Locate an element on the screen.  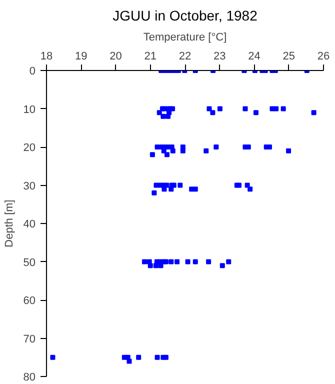
y-tick-label: 10 is located at coordinates (29, 110).